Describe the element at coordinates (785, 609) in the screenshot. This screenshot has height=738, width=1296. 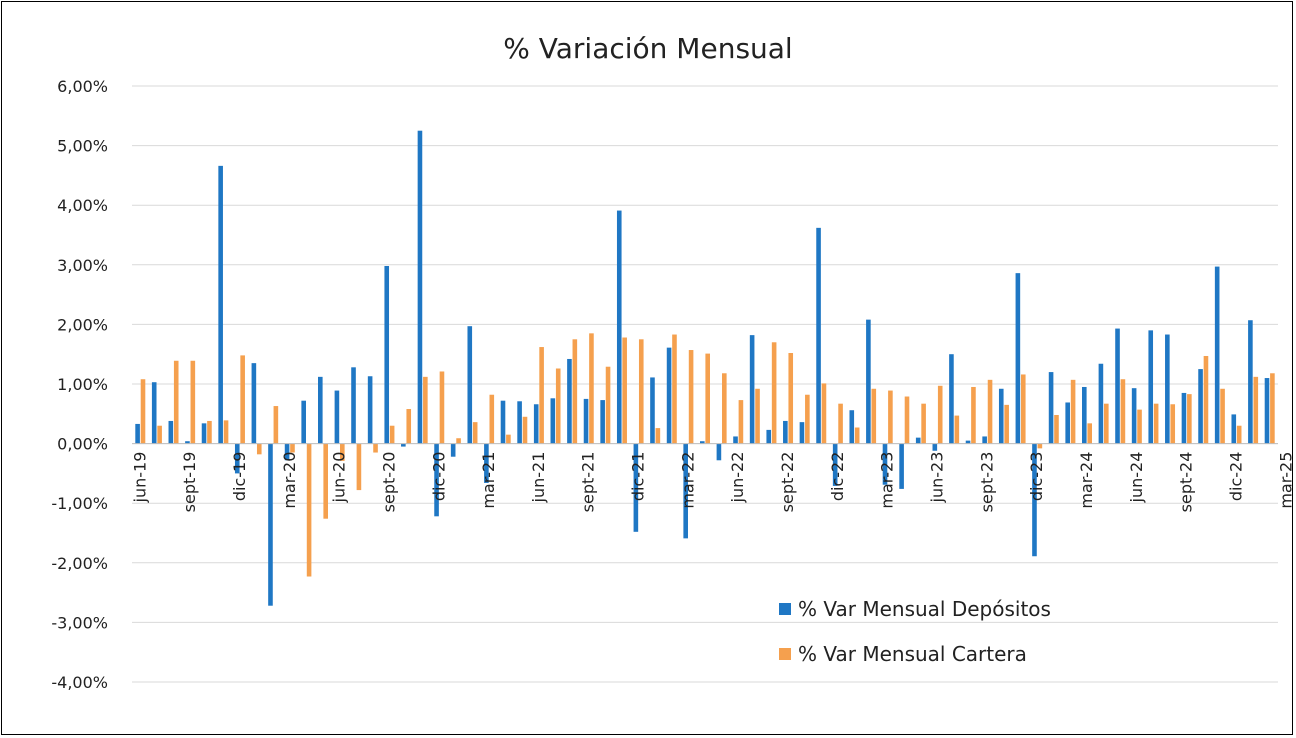
I see `legend-swatch-depositos` at that location.